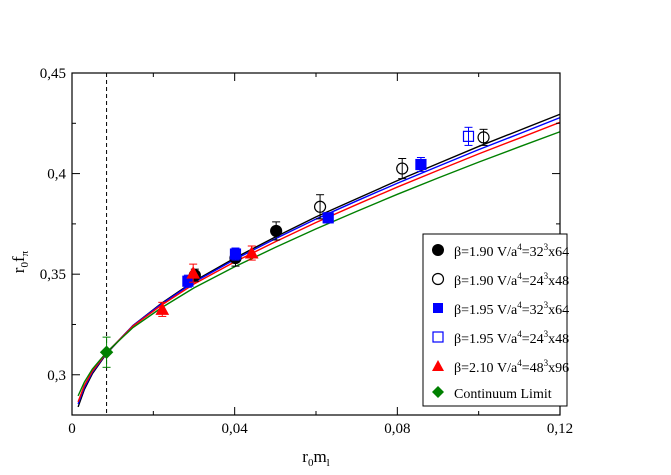  What do you see at coordinates (511, 309) in the screenshot?
I see `legend-entry-b195-32: β=1.95 V/a4=323x64` at bounding box center [511, 309].